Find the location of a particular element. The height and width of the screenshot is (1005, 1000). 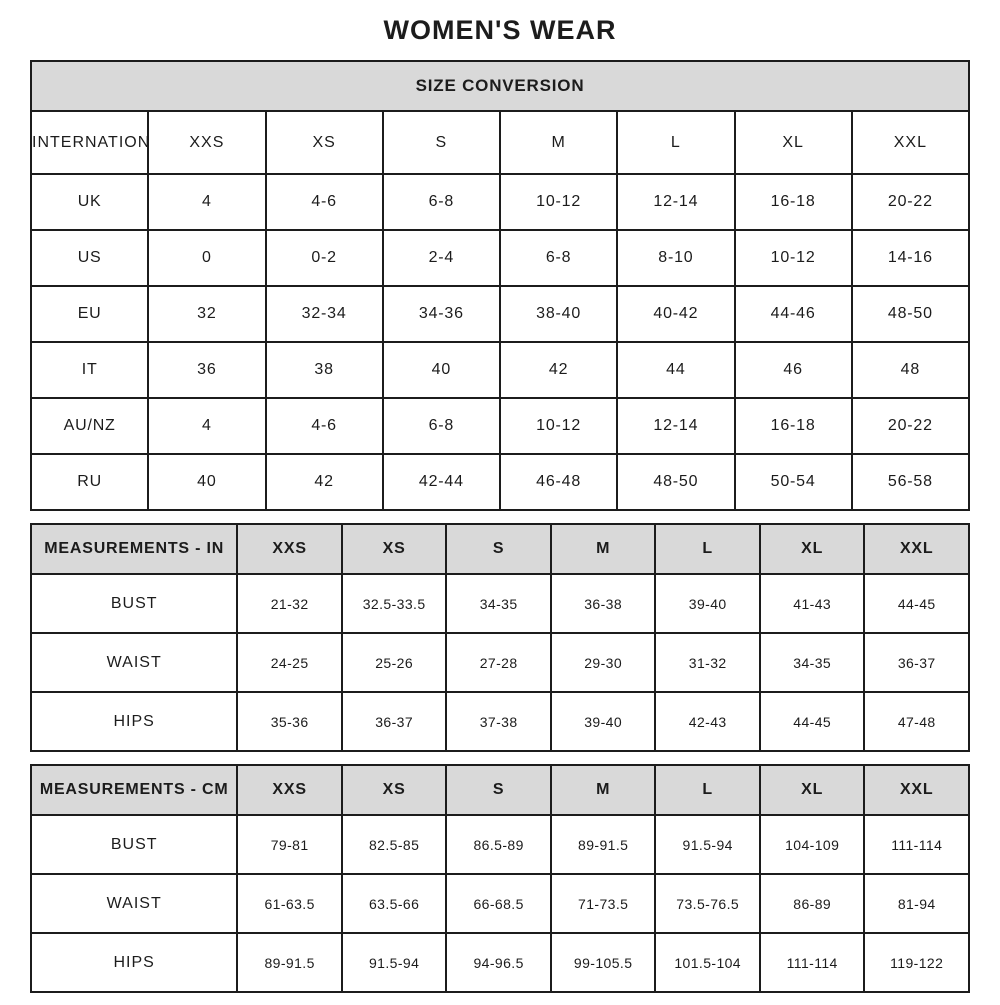

table-row: US 0 0-2 2-4 6-8 8-10 10-12 14-16 is located at coordinates (500, 258).